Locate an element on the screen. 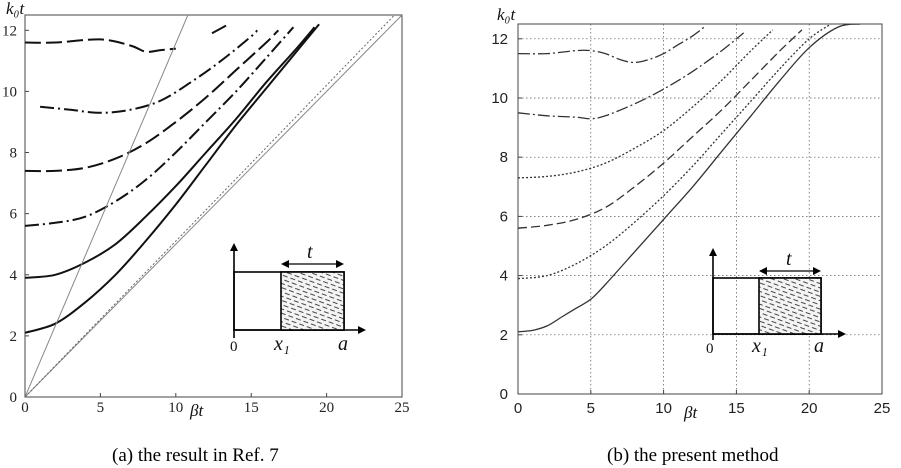 This screenshot has height=468, width=901. caption-a: (a) the result in Ref. 7 is located at coordinates (195, 455).